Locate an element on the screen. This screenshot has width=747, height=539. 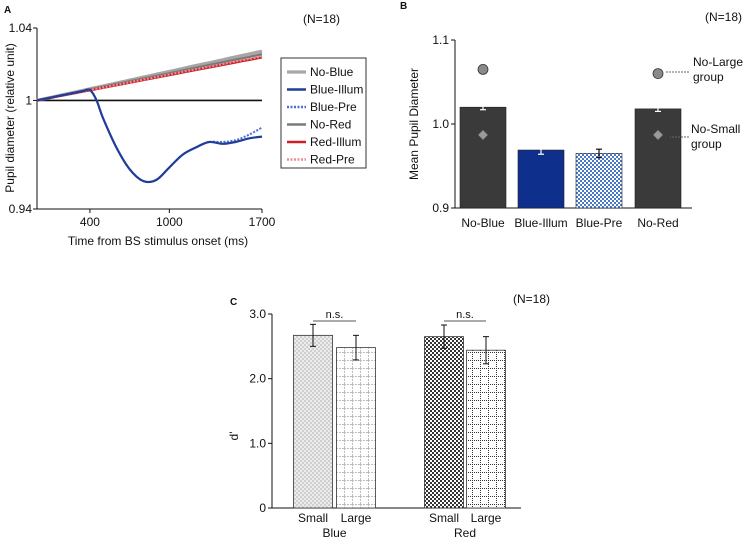
panel-a-y-label: Pupil diameter (relative unit) is located at coordinates (10, 117).